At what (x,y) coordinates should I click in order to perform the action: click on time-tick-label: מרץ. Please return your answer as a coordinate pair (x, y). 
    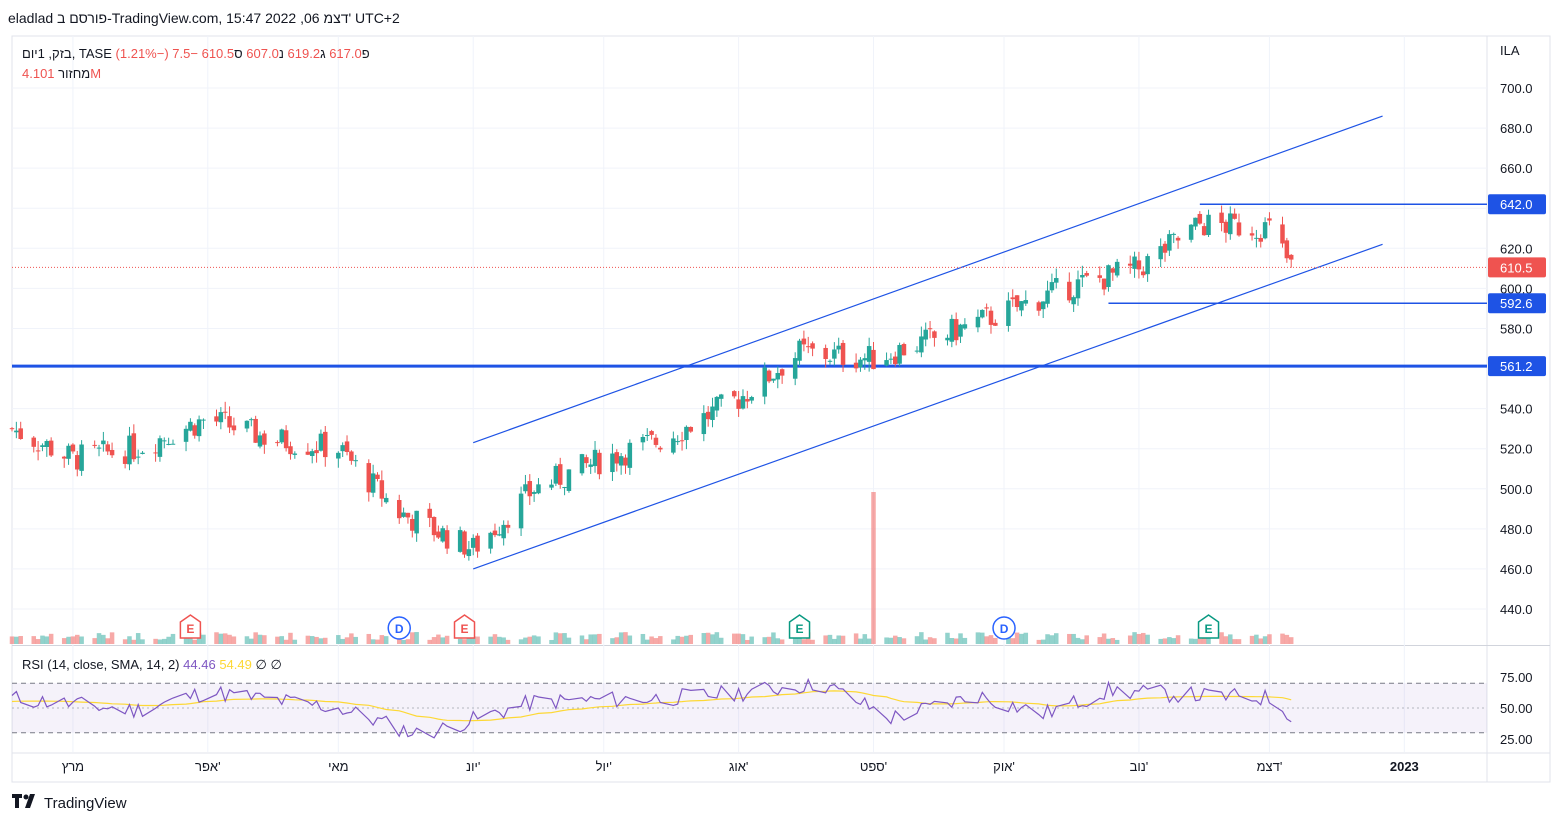
    Looking at the image, I should click on (73, 766).